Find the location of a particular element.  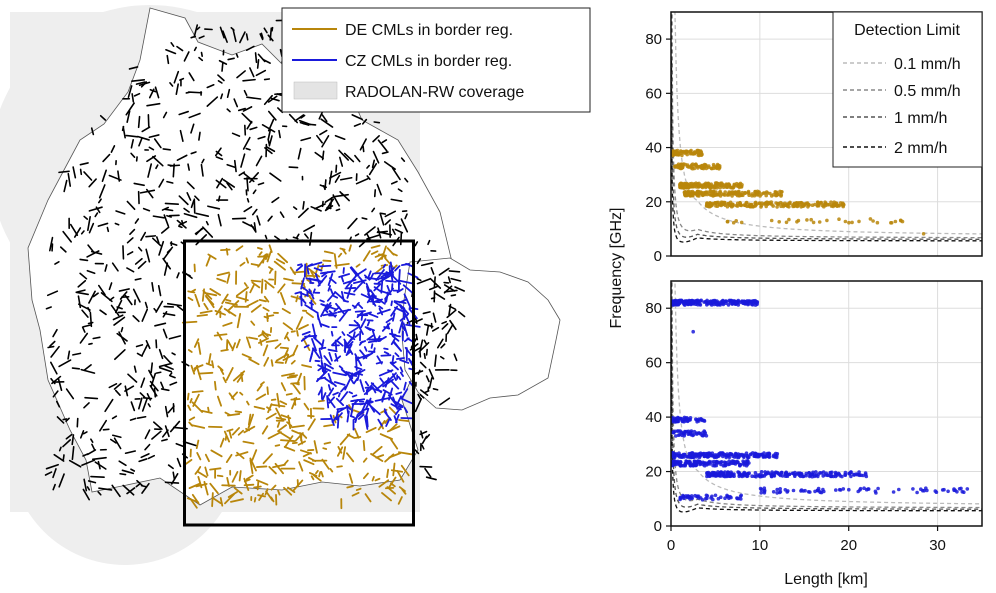

cz-panel-frame is located at coordinates (826, 403).